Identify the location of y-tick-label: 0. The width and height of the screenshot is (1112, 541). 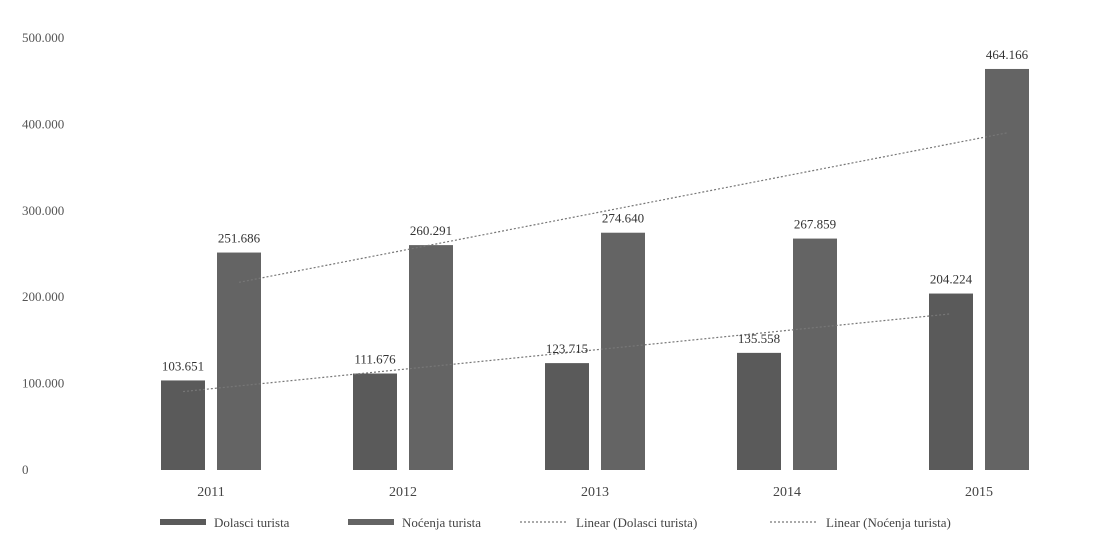
(25, 469).